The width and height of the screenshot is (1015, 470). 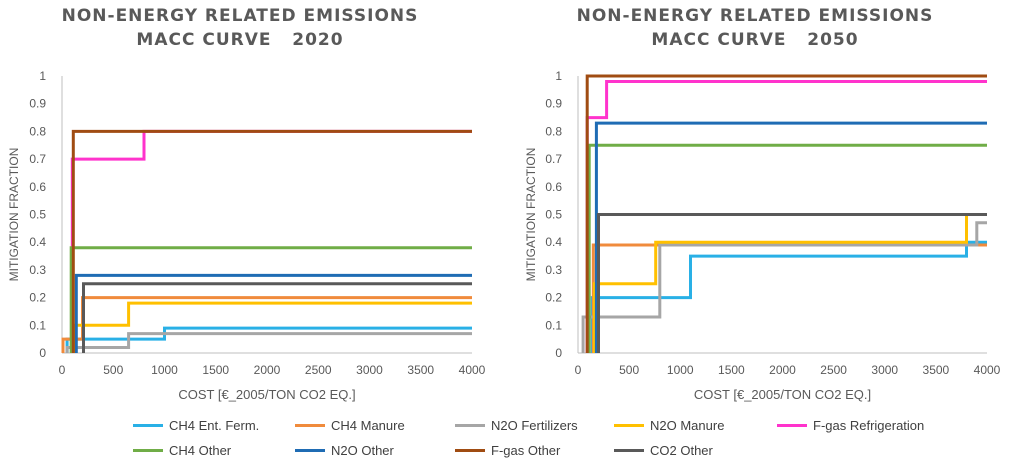 I want to click on legend-label: CH4 Ent. Ferm., so click(x=214, y=425).